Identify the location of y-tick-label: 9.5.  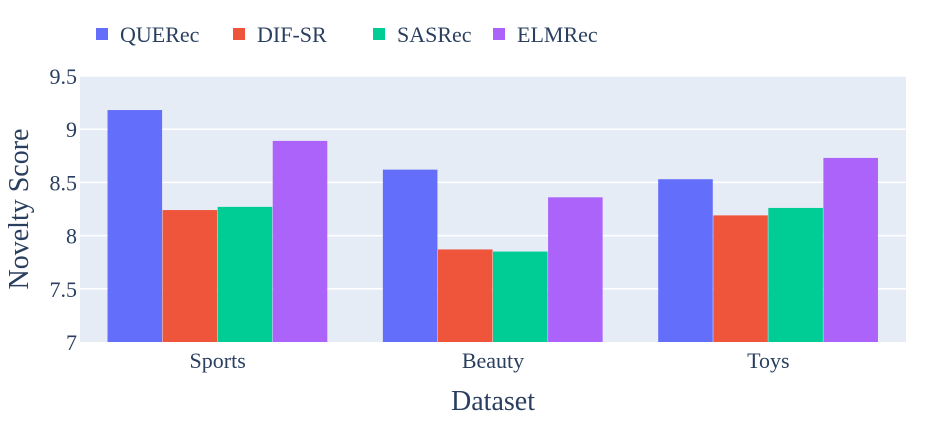
(64, 76).